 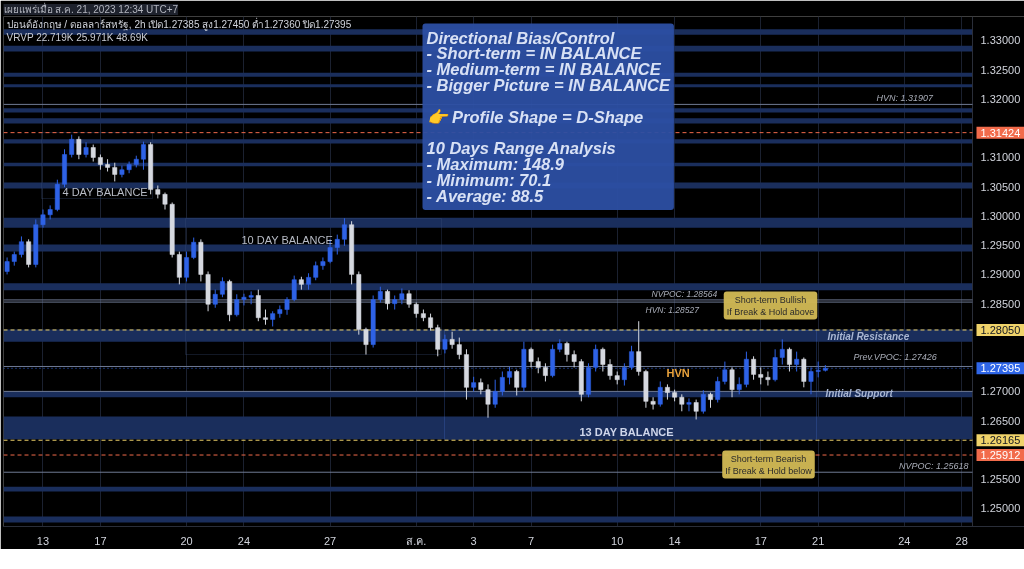 What do you see at coordinates (617, 540) in the screenshot?
I see `x-tick-label: 10` at bounding box center [617, 540].